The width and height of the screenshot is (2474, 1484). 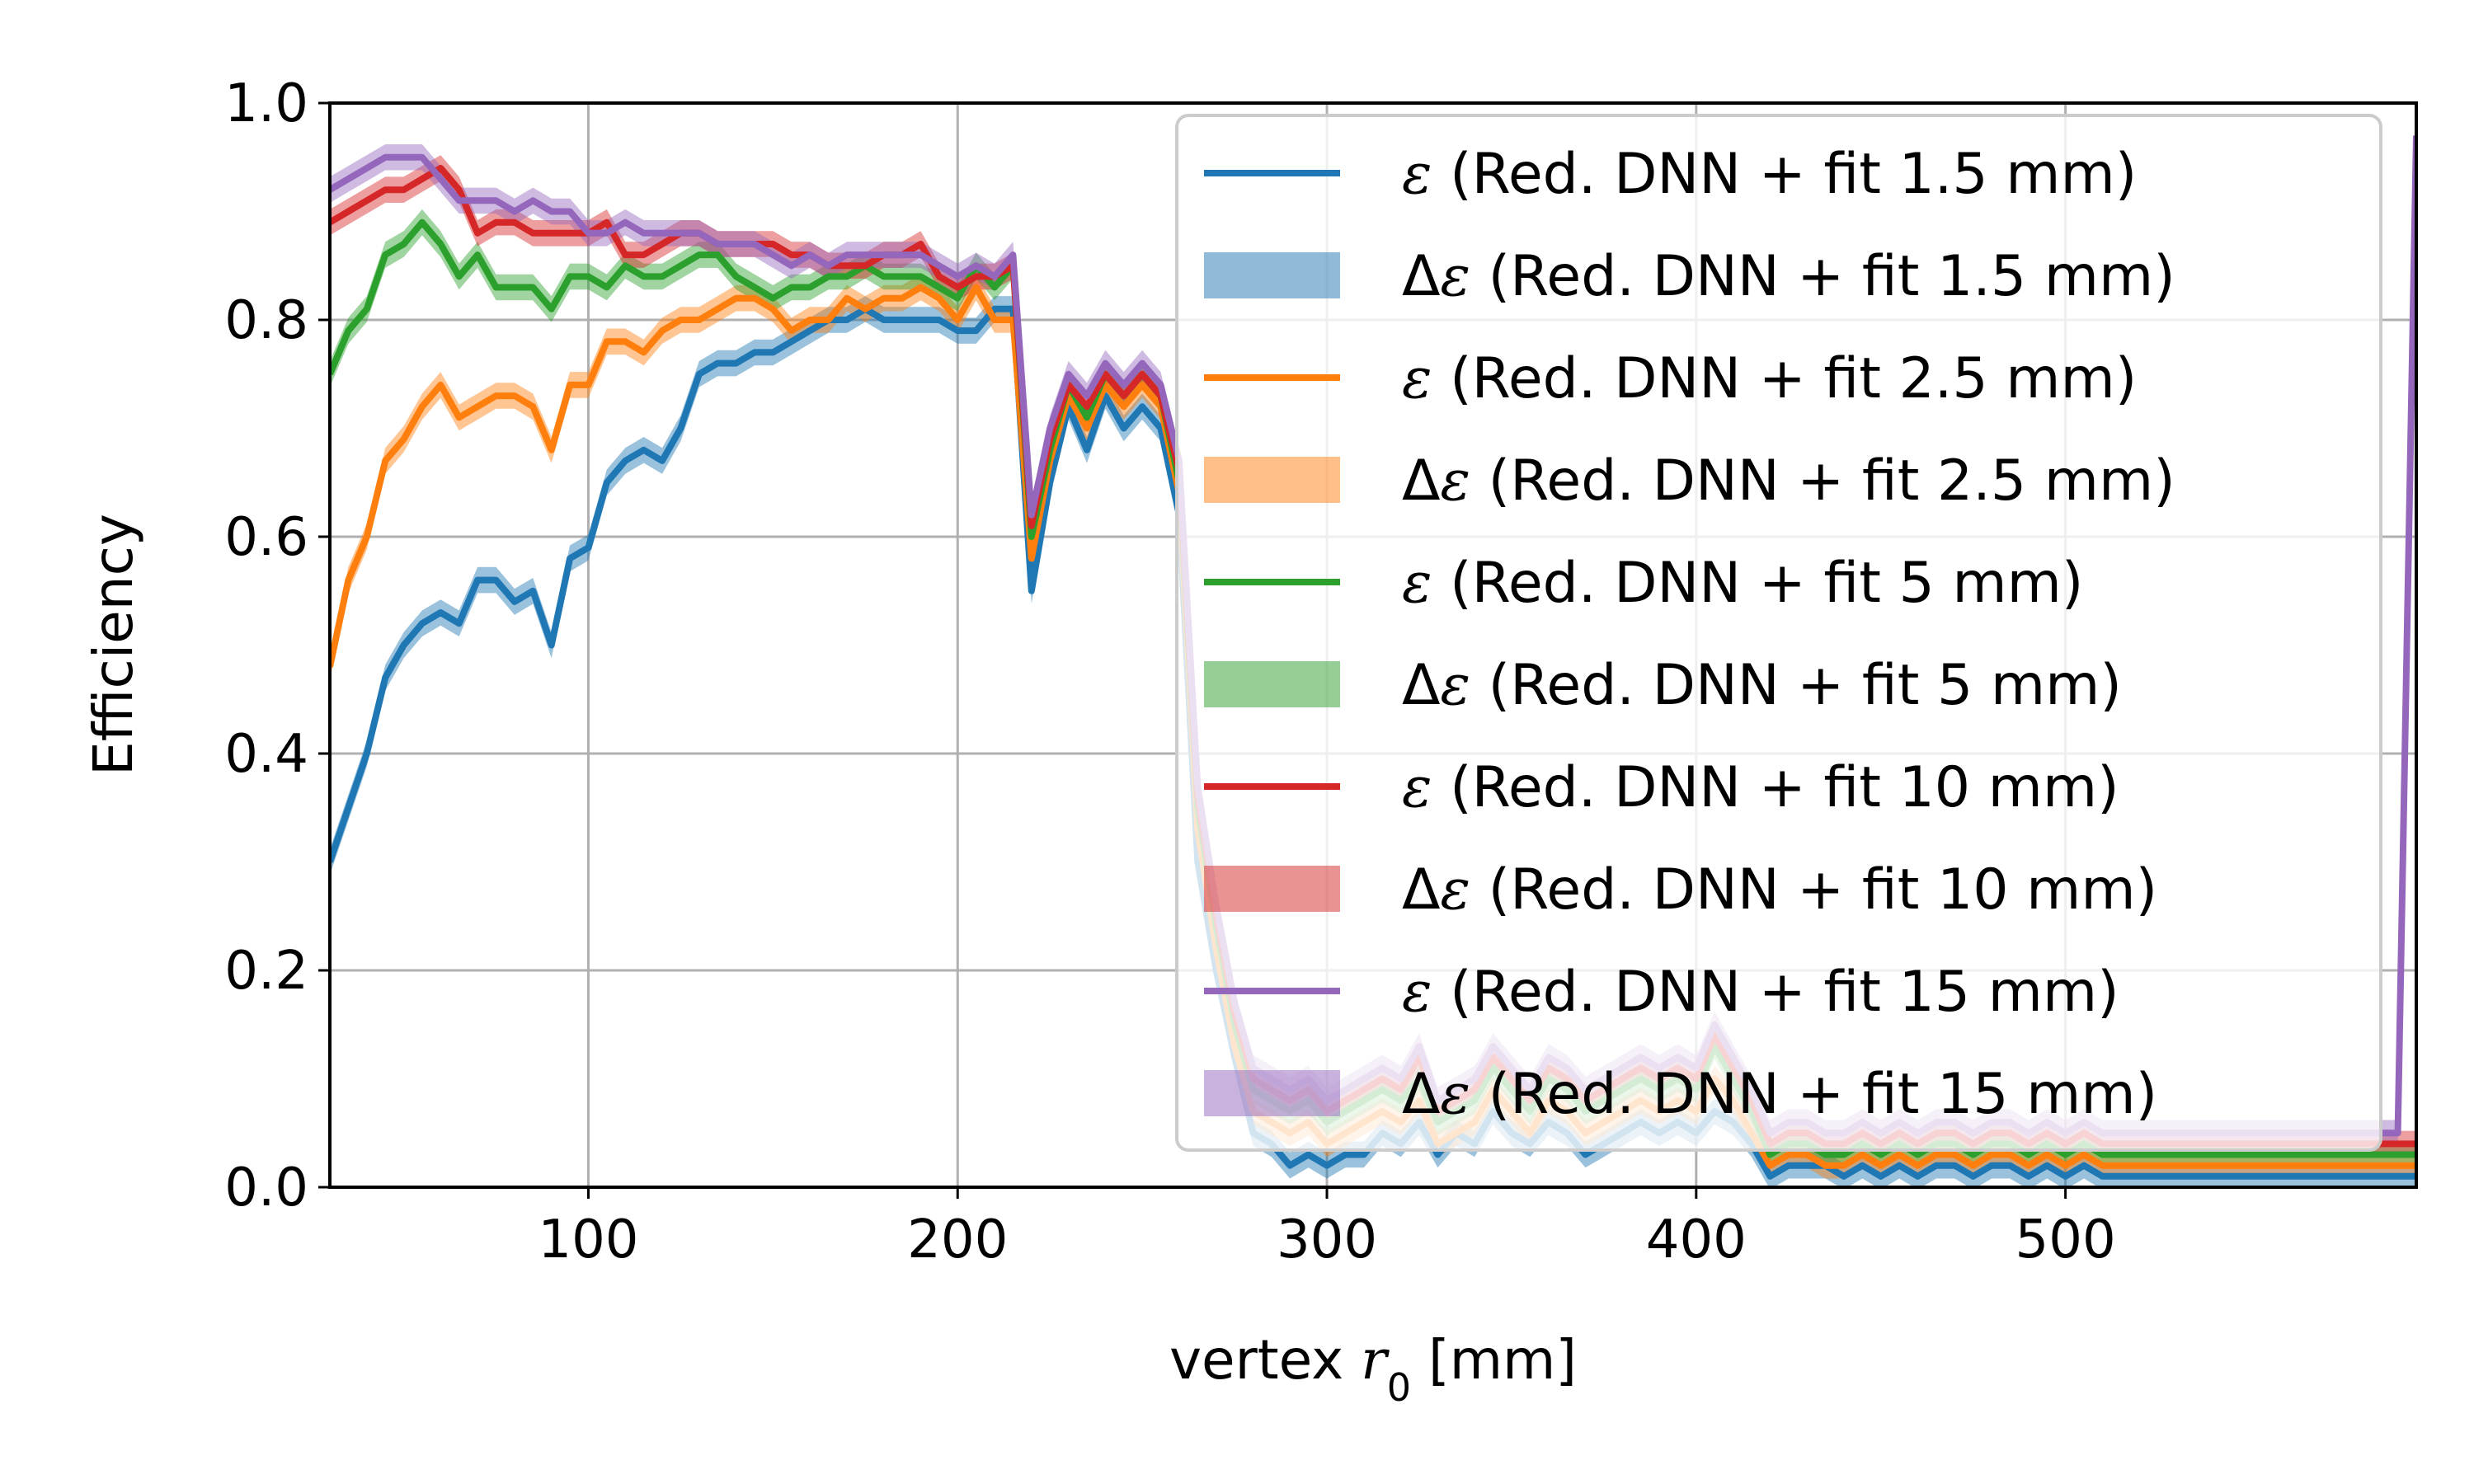 What do you see at coordinates (1373, 1369) in the screenshot?
I see `x-axis-label: vertex r0 [mm]` at bounding box center [1373, 1369].